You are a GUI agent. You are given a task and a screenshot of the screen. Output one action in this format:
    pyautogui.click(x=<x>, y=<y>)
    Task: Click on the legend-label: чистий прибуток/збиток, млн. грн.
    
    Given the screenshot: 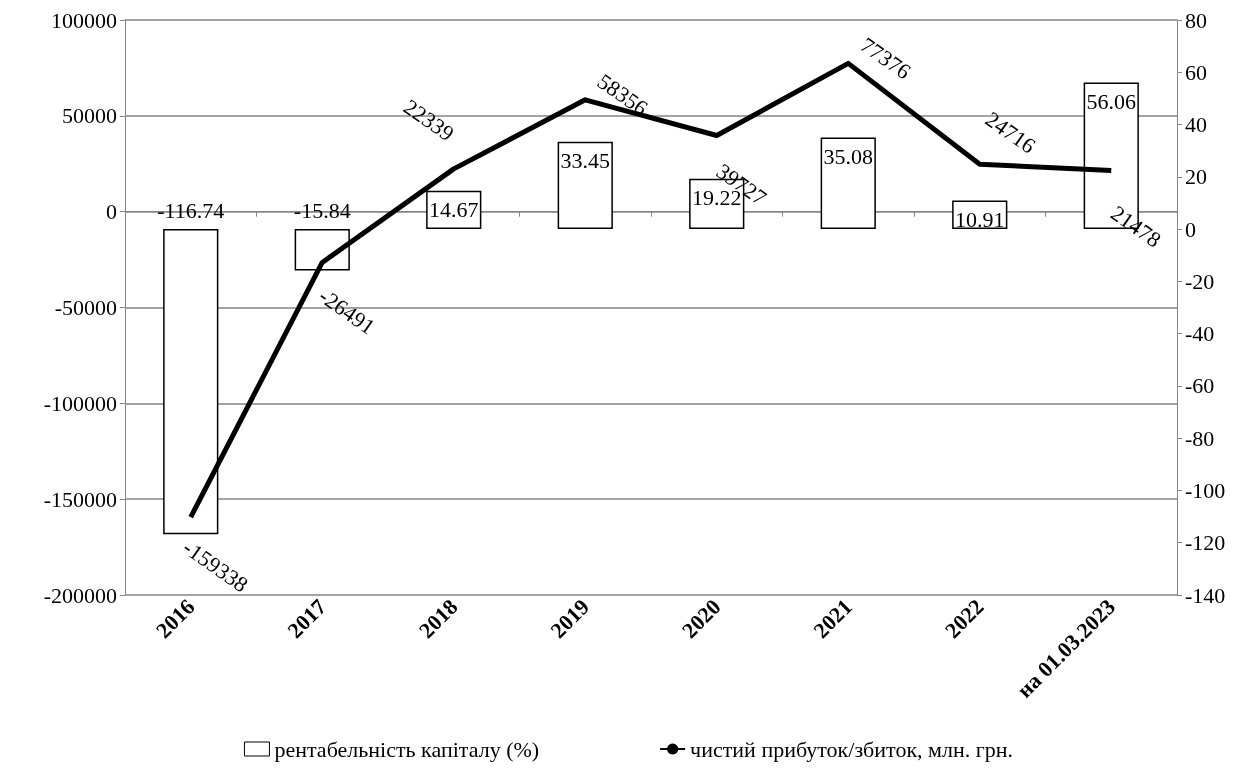 What is the action you would take?
    pyautogui.click(x=852, y=749)
    